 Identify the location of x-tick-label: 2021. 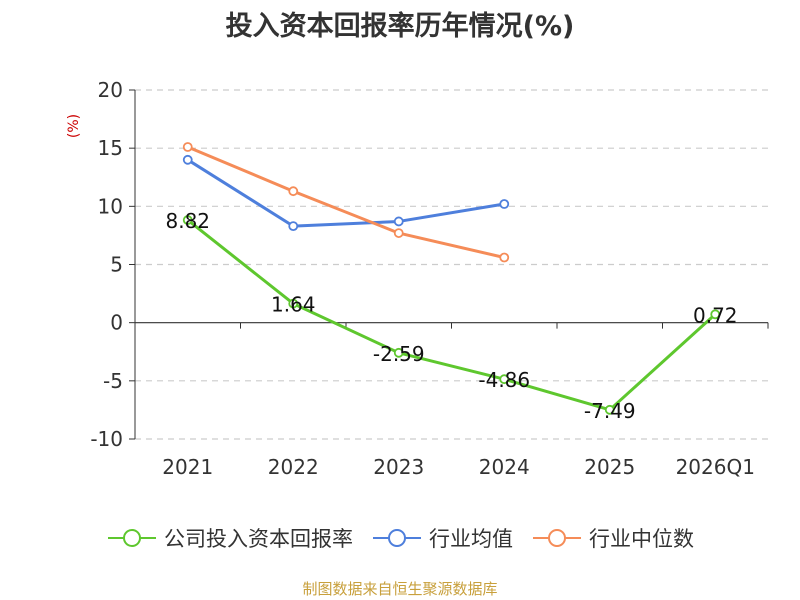
(187, 467).